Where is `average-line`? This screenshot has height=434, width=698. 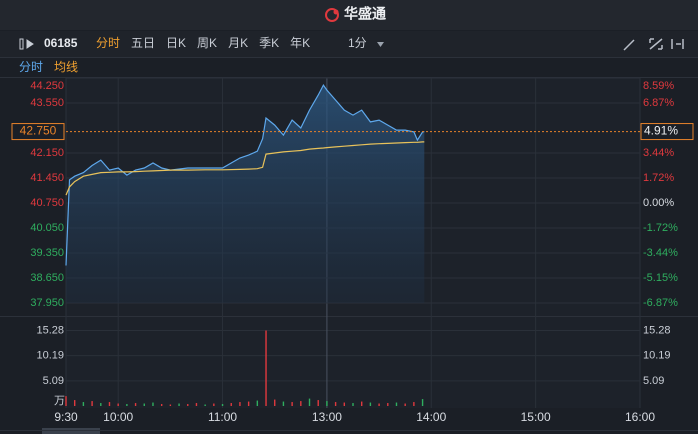
average-line is located at coordinates (245, 168).